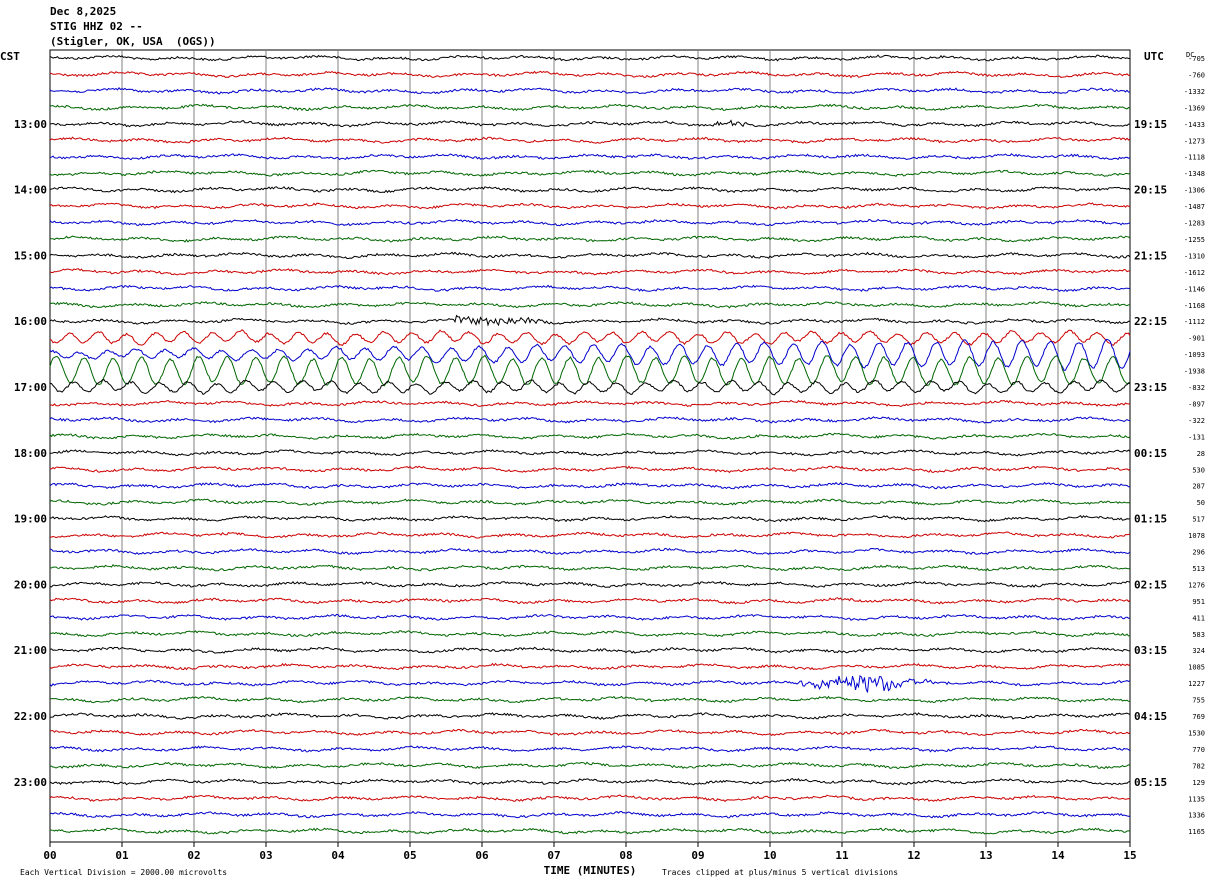  What do you see at coordinates (1194, 207) in the screenshot?
I see `dc-offset-value: -1487` at bounding box center [1194, 207].